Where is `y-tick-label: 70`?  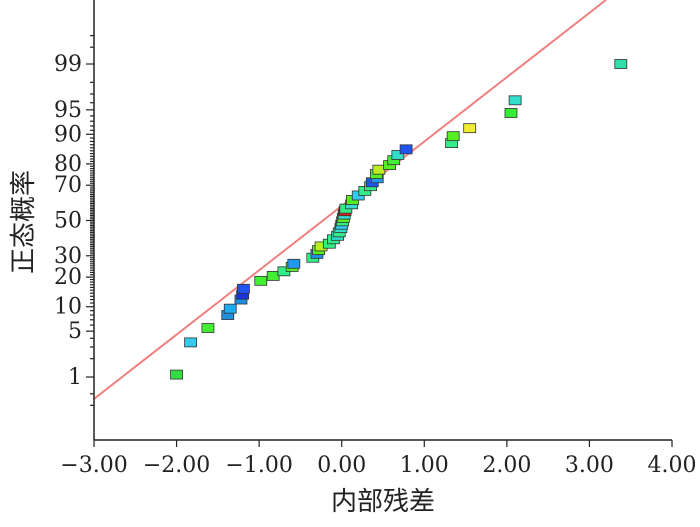 y-tick-label: 70 is located at coordinates (68, 185).